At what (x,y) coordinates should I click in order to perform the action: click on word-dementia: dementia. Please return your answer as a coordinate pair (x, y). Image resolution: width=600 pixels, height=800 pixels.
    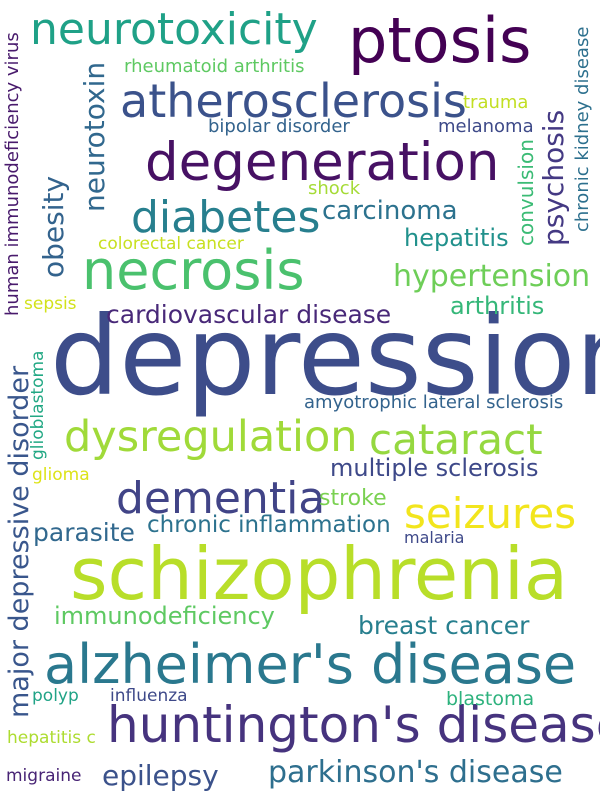
    Looking at the image, I should click on (221, 498).